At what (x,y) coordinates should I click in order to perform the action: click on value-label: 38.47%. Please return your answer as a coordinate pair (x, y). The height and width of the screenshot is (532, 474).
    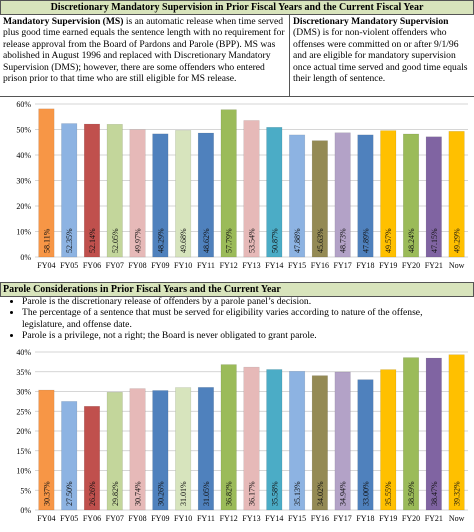
    Looking at the image, I should click on (434, 493).